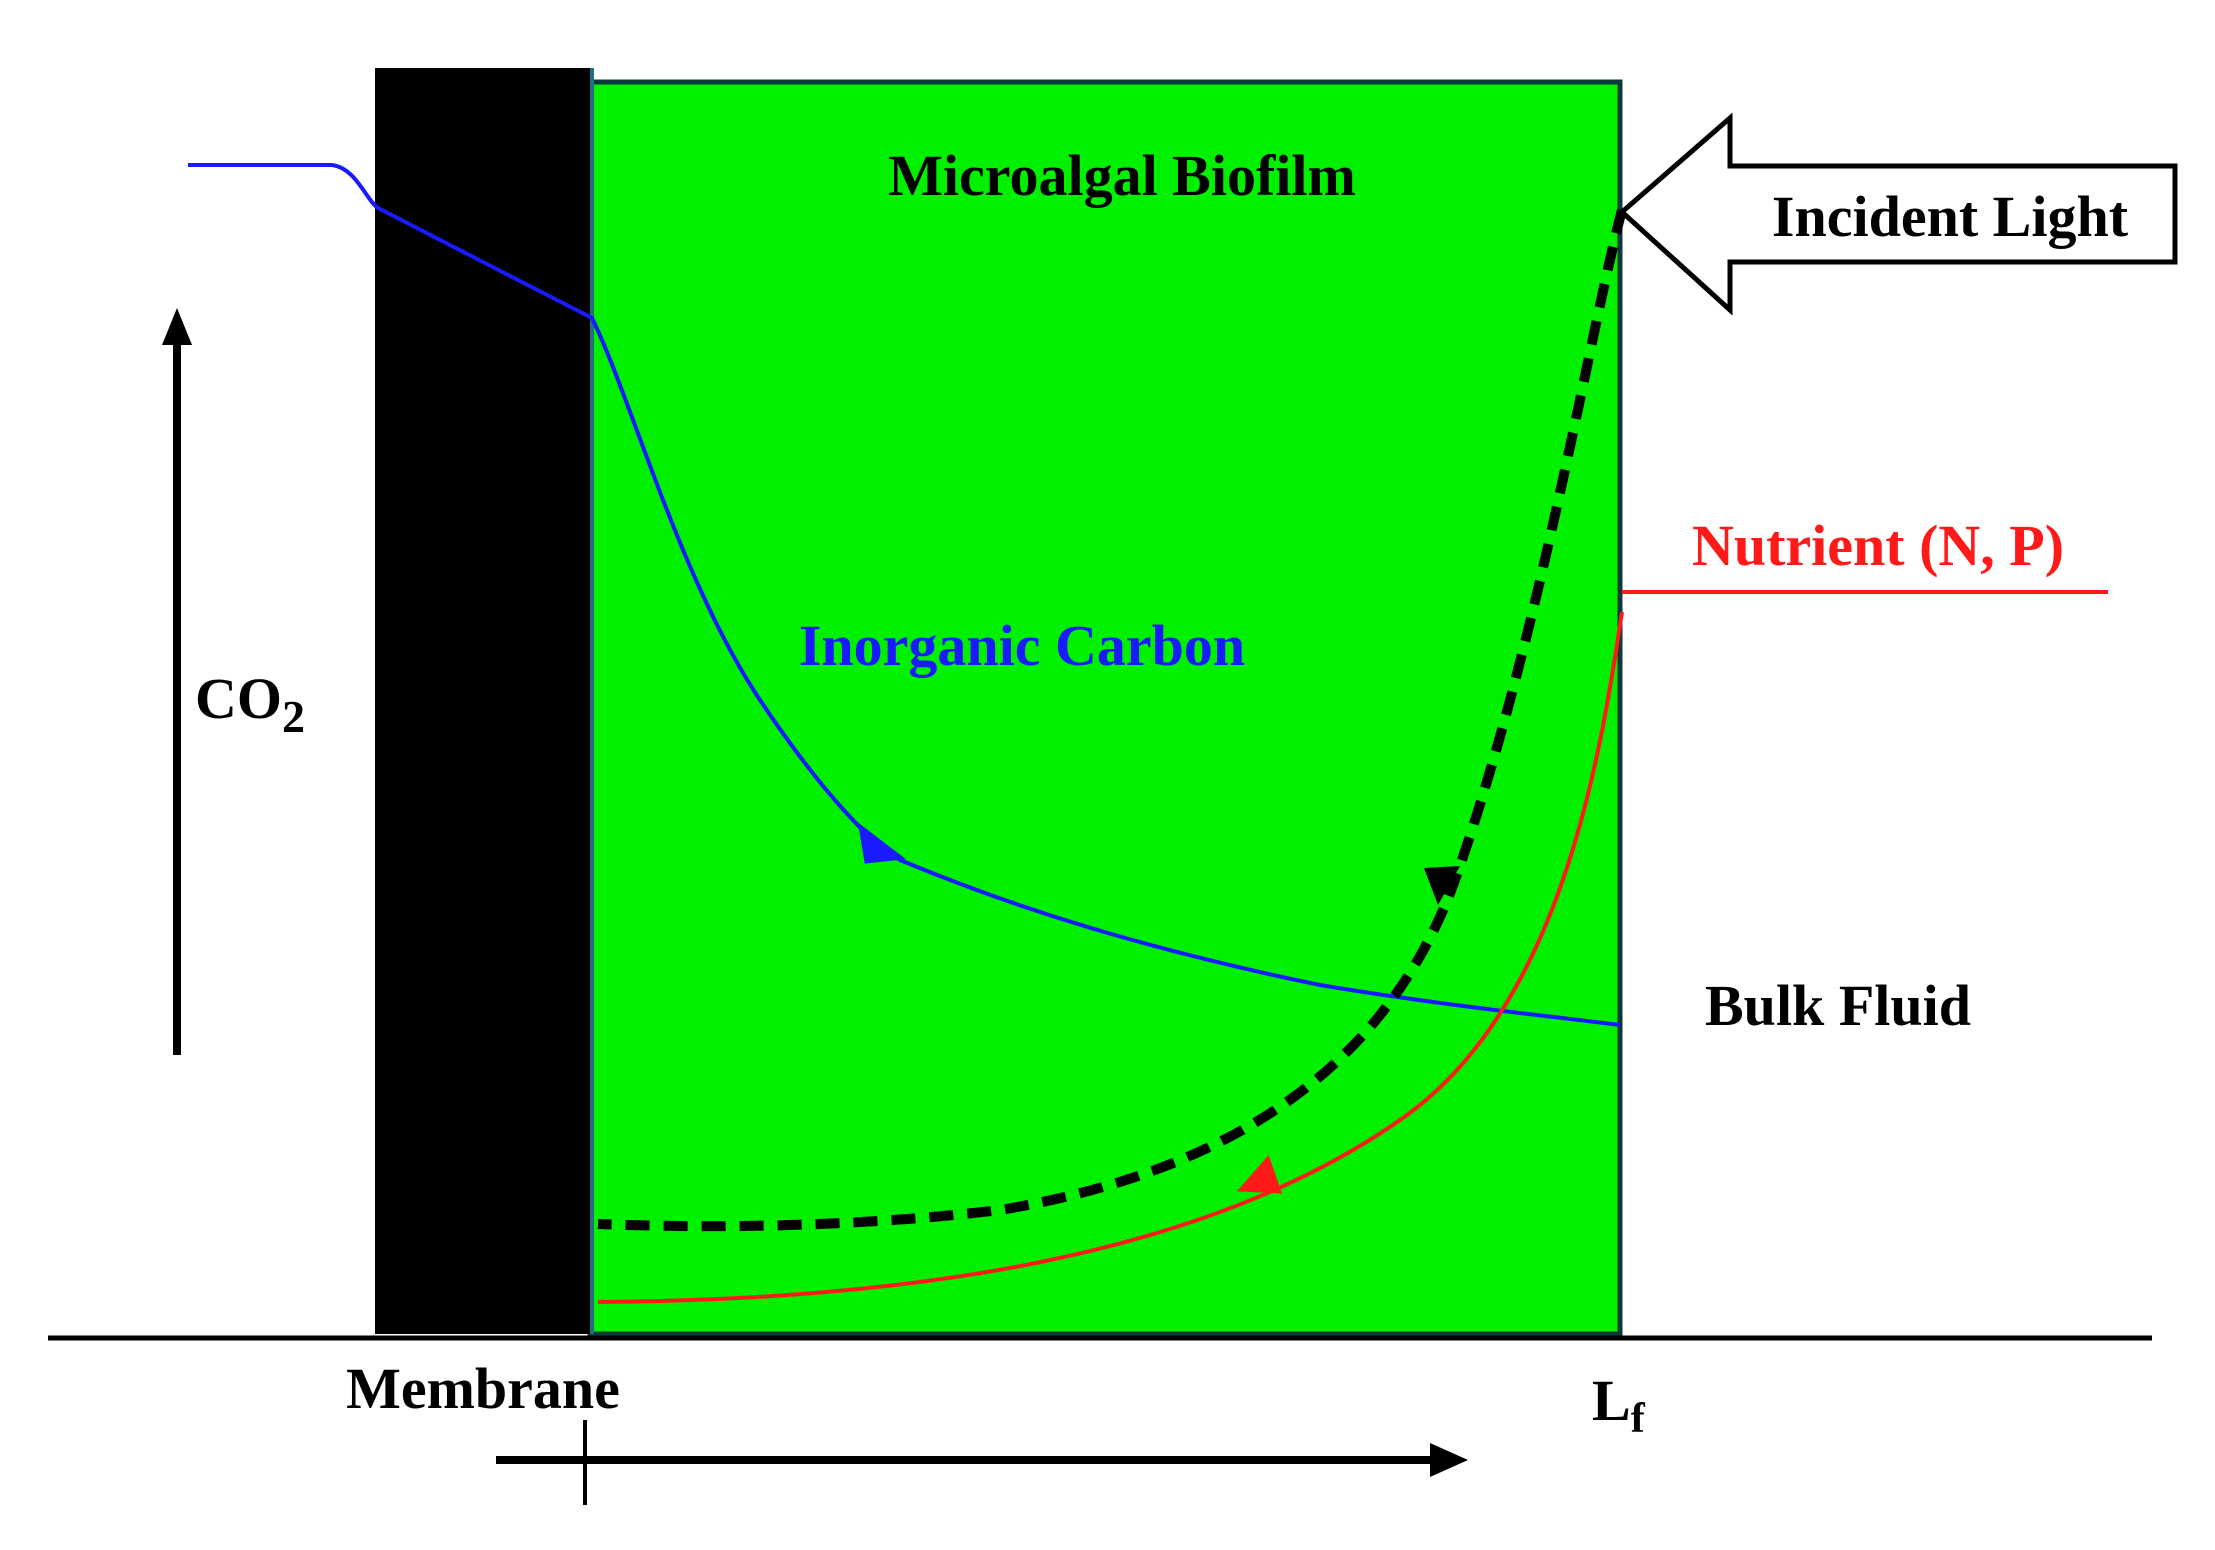 The height and width of the screenshot is (1550, 2215). Describe the element at coordinates (293, 716) in the screenshot. I see `co2-label-subscript: 2` at that location.